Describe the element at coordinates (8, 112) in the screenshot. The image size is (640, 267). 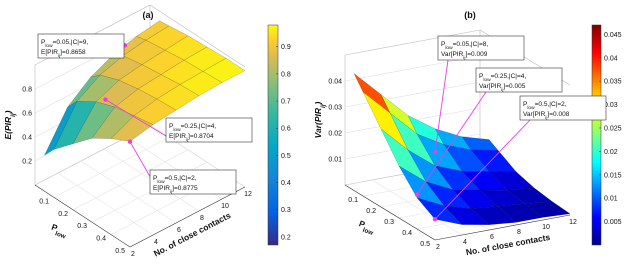
I see `text-part: )` at that location.